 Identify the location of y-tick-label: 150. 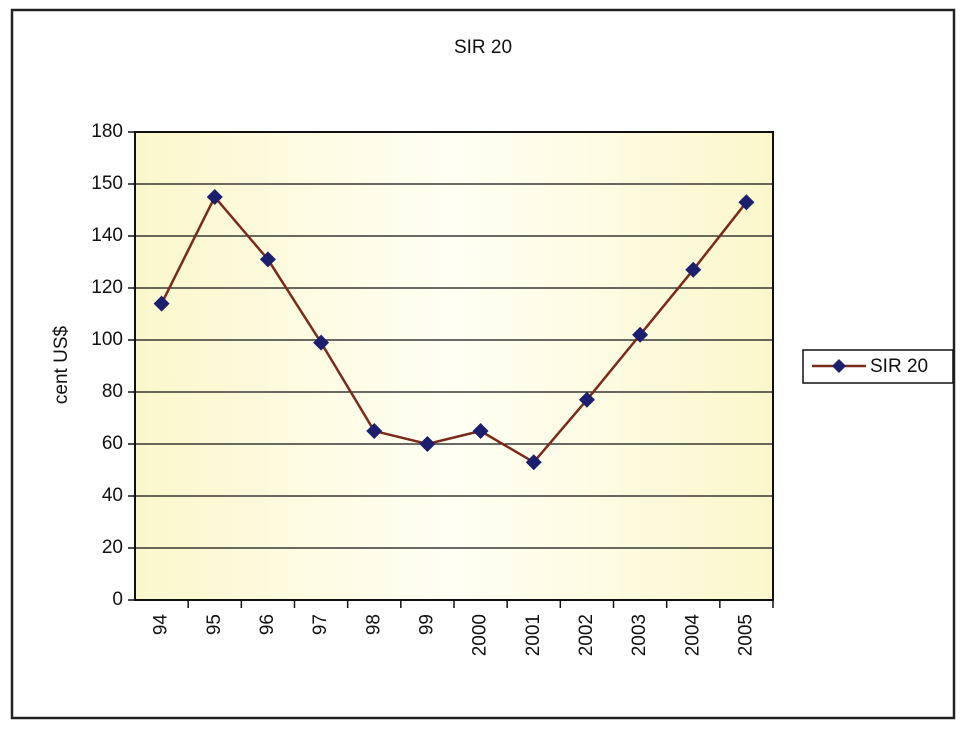
(107, 183).